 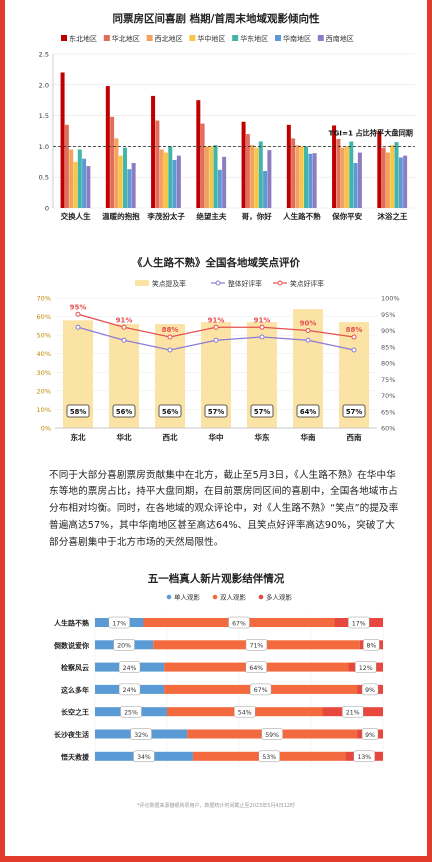 I want to click on right-y-tick-label: 95%, so click(x=388, y=315).